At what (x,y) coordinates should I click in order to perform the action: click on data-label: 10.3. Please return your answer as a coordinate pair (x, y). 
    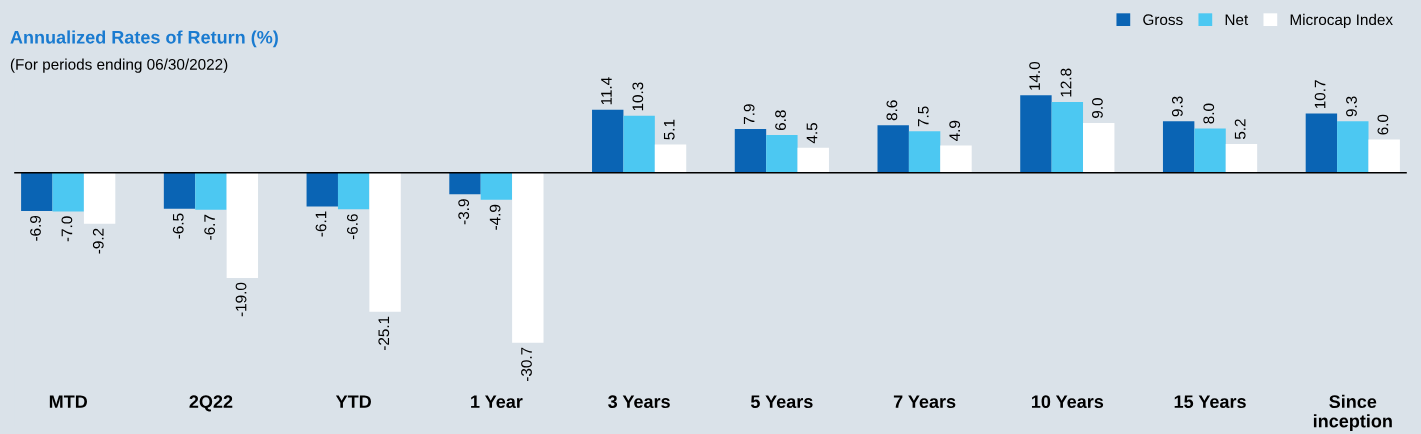
    Looking at the image, I should click on (638, 96).